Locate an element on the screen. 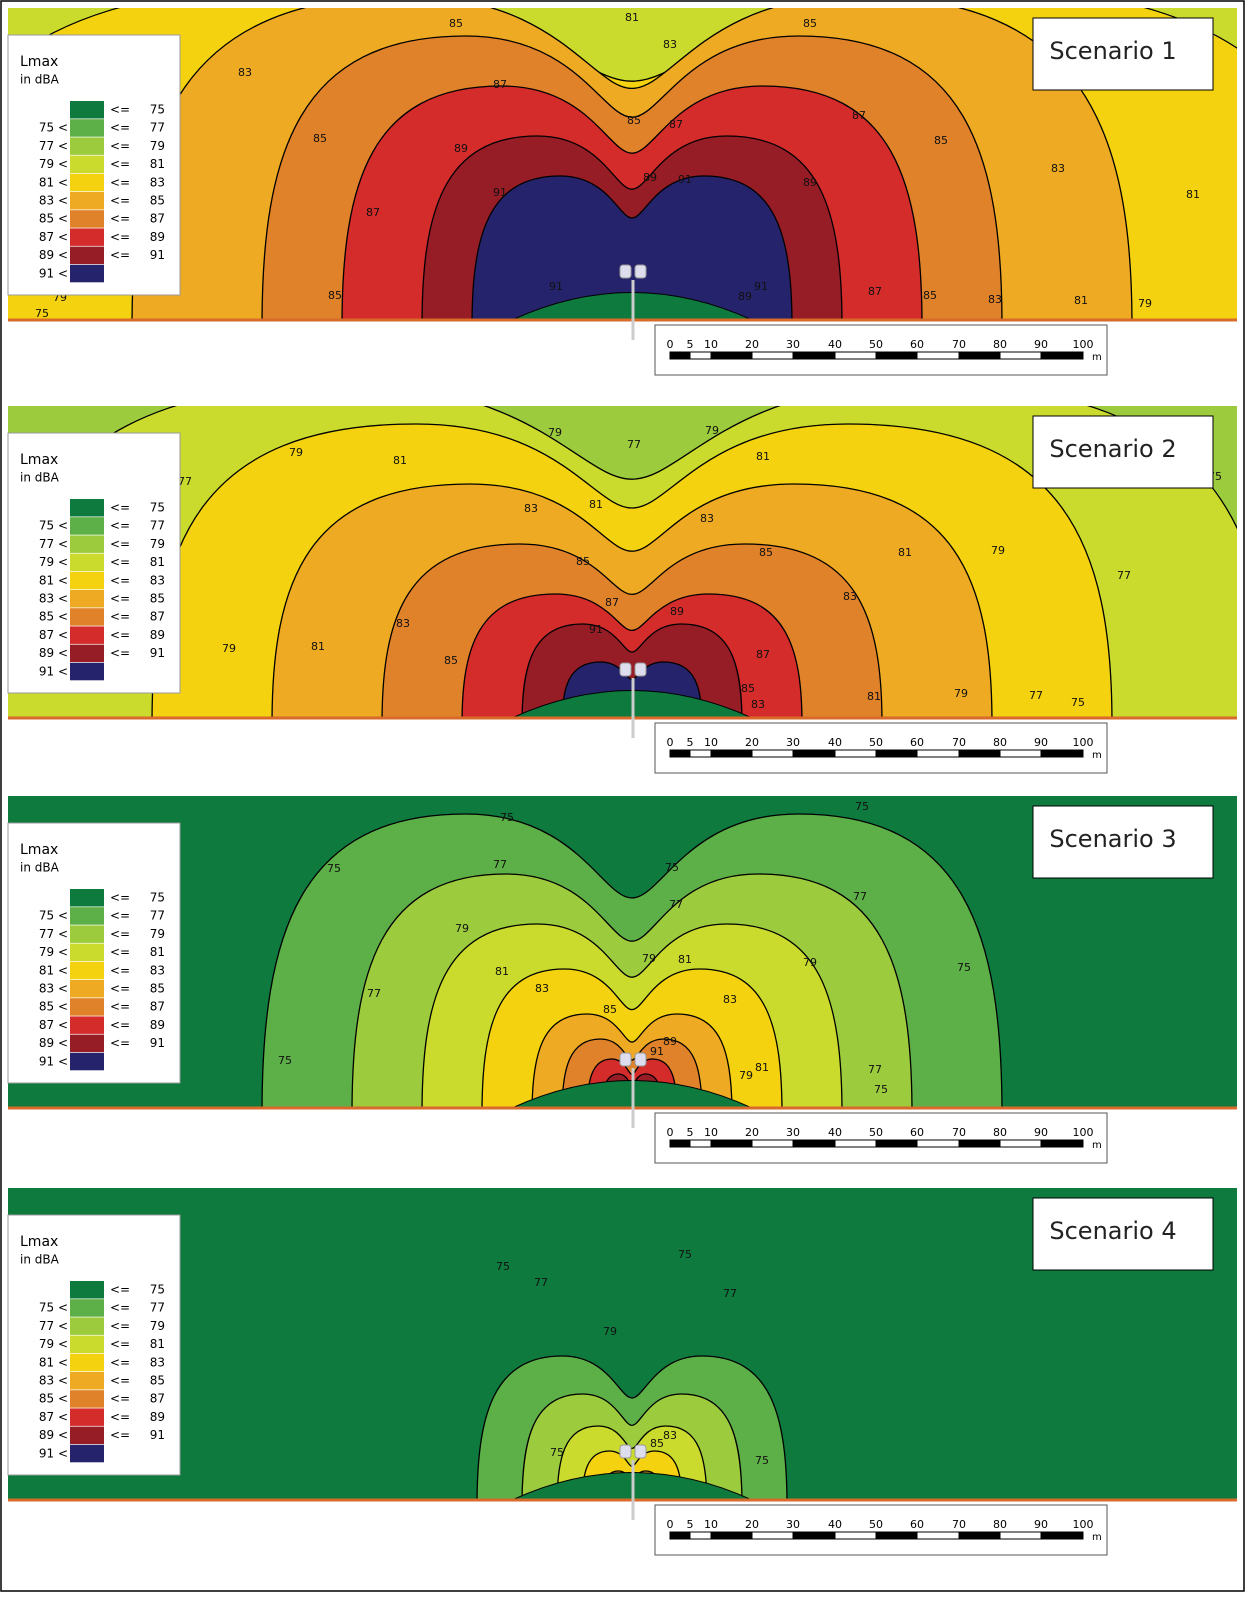 The image size is (1257, 1597). legend-to: 75 is located at coordinates (157, 110).